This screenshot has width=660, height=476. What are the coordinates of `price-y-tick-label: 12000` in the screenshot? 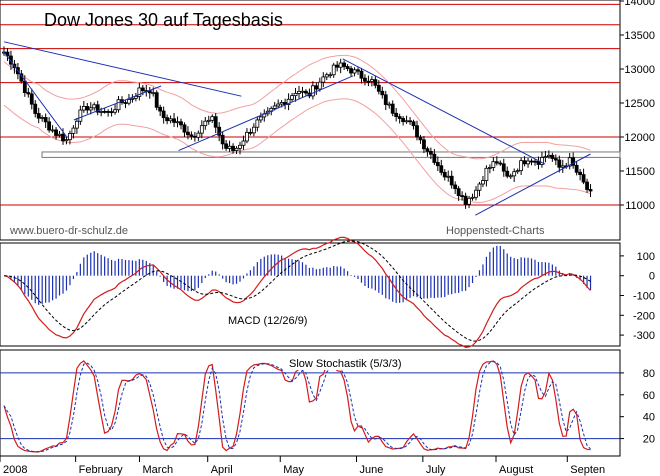 It's located at (639, 138).